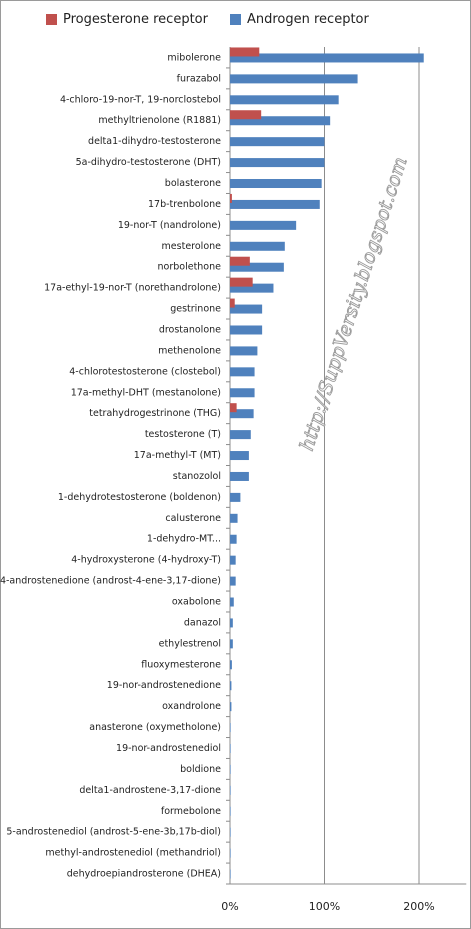  What do you see at coordinates (51, 19) in the screenshot?
I see `legend-swatch-progesterone` at bounding box center [51, 19].